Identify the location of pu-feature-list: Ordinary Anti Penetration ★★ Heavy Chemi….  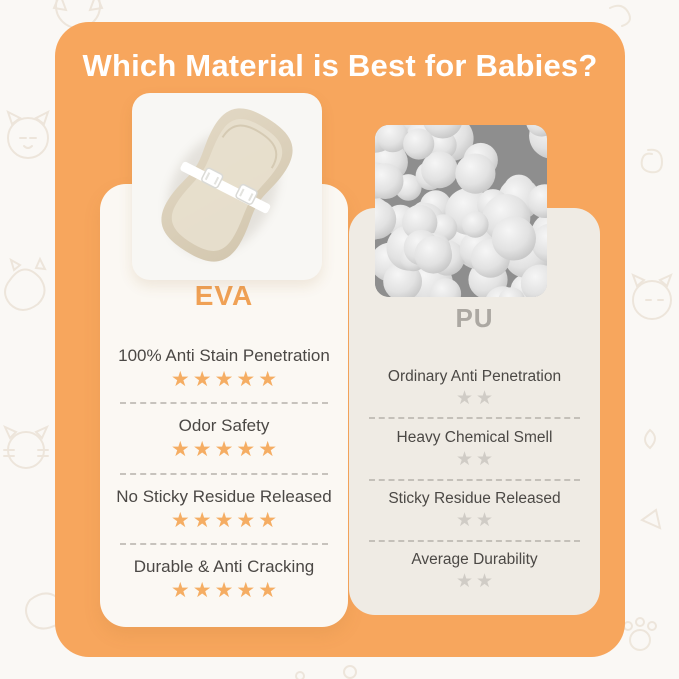
(474, 479).